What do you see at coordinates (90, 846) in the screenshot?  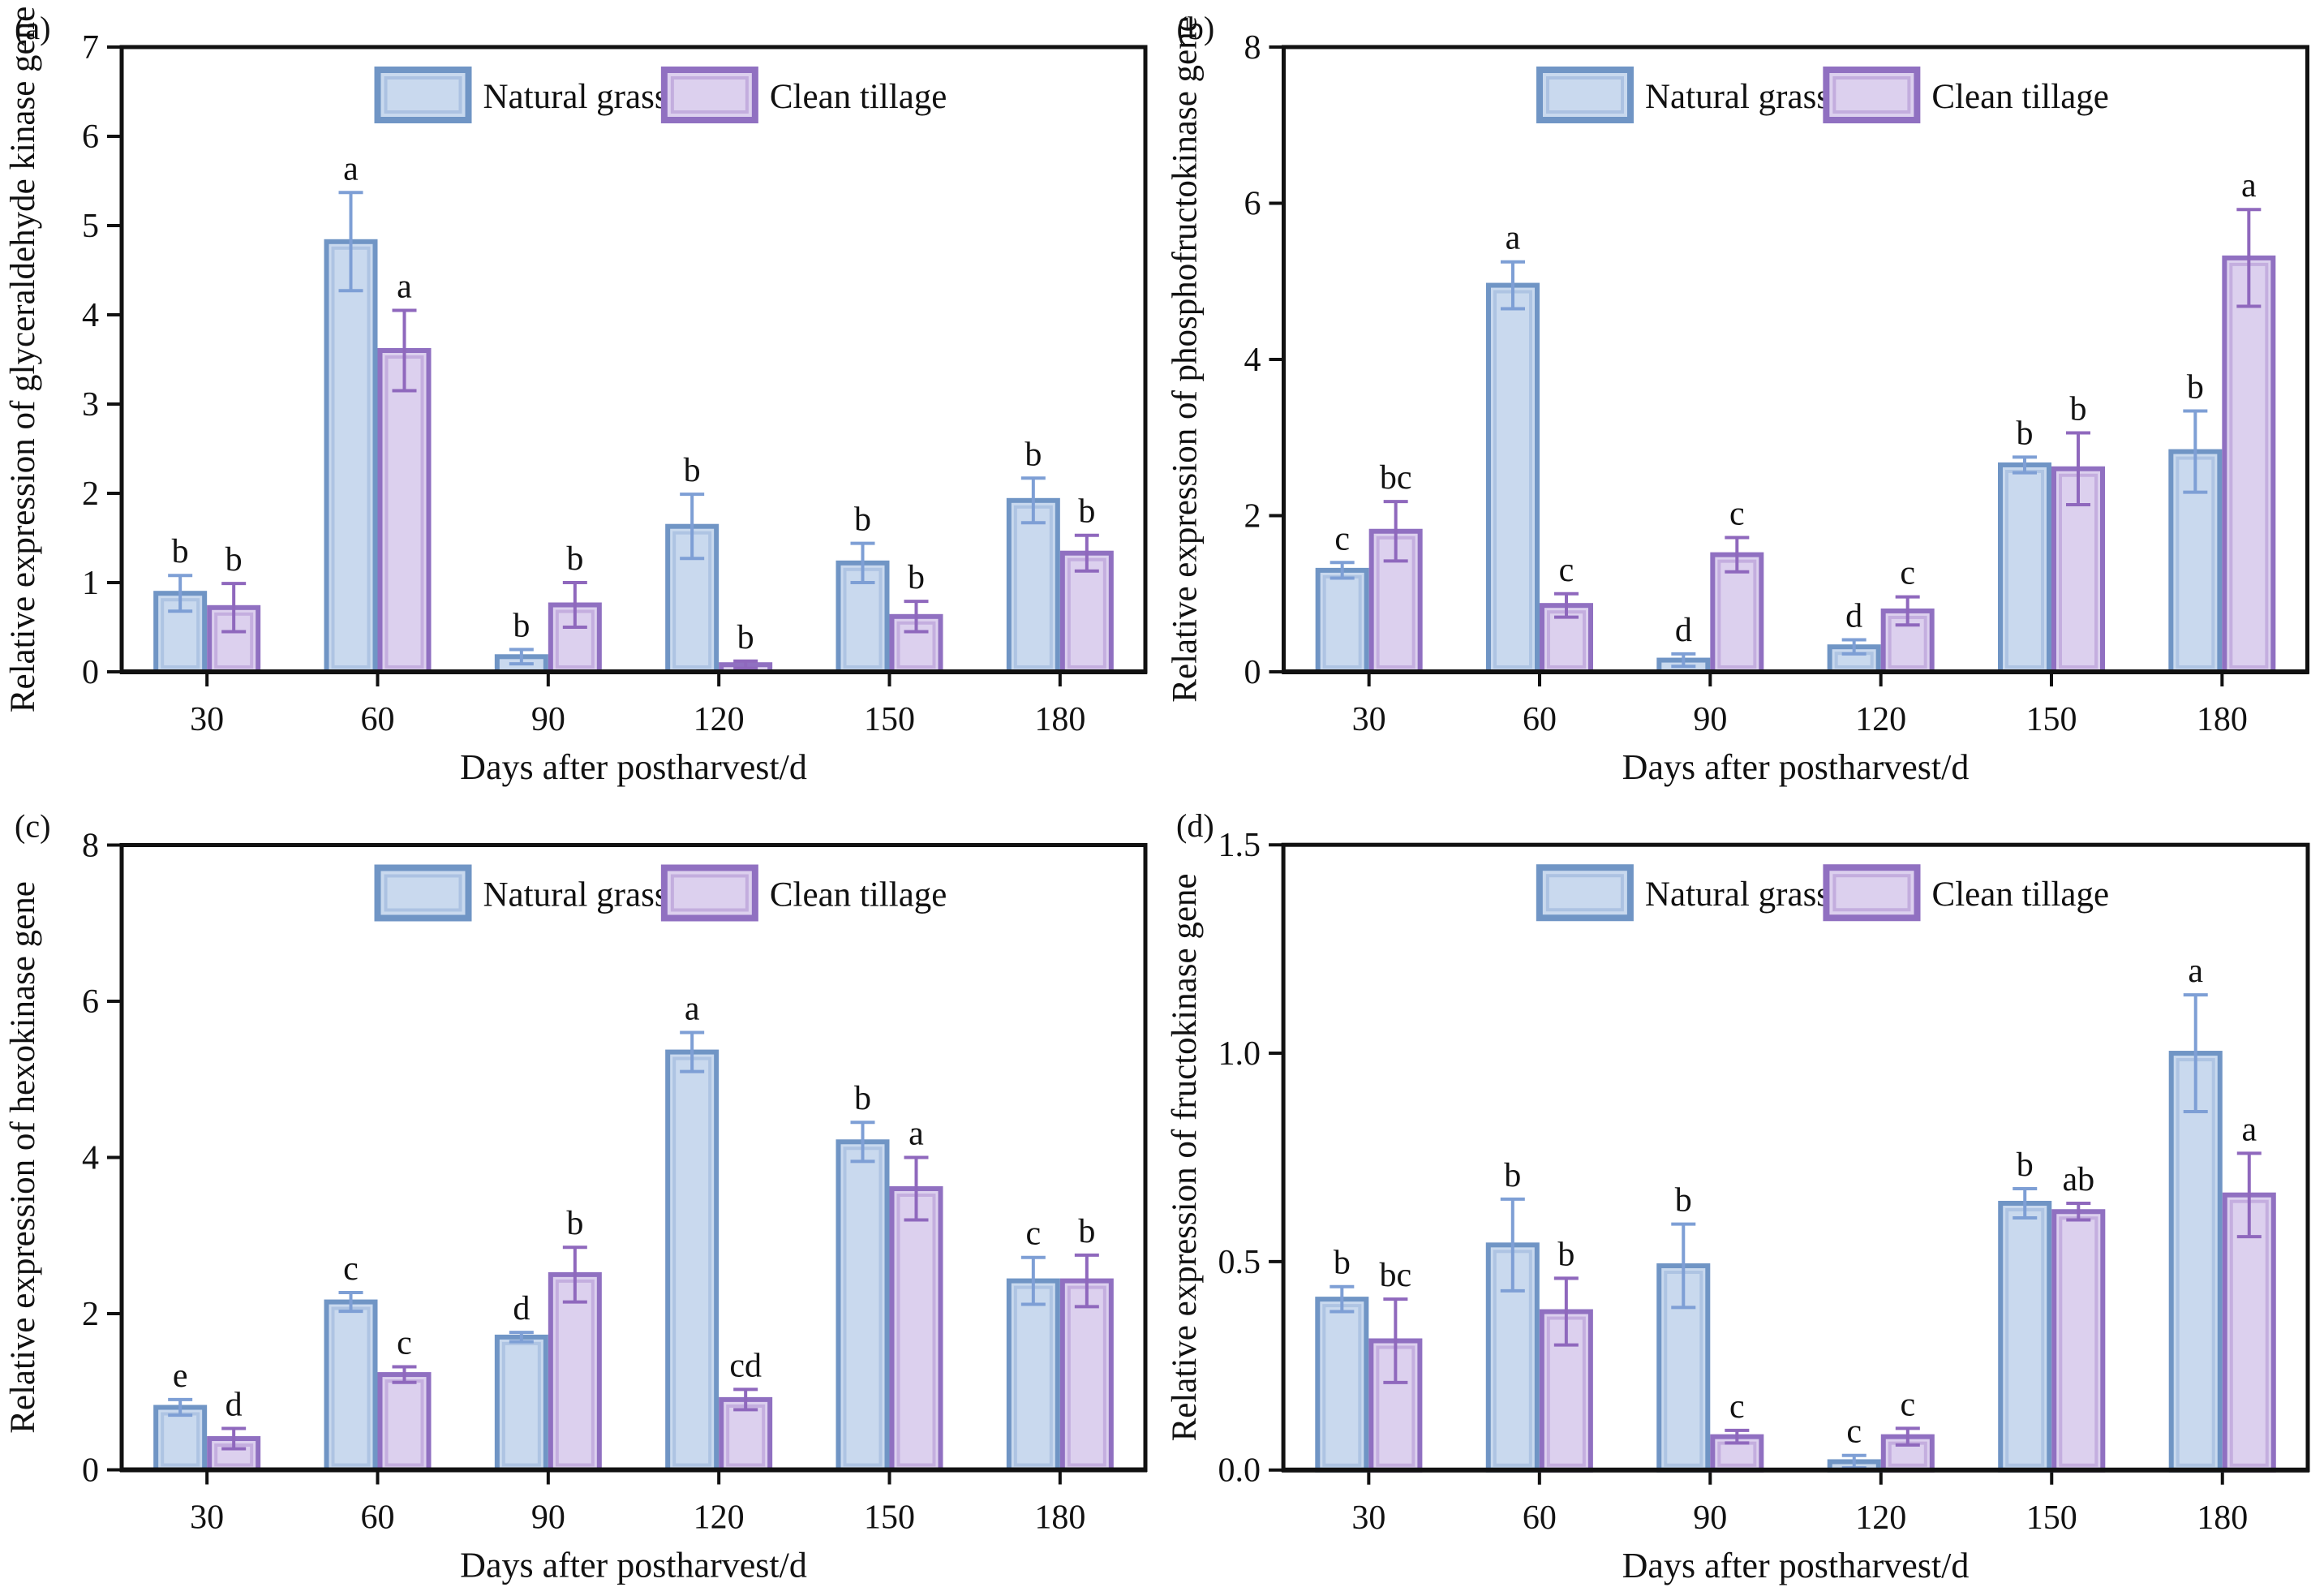 I see `y-tick-label: 8` at bounding box center [90, 846].